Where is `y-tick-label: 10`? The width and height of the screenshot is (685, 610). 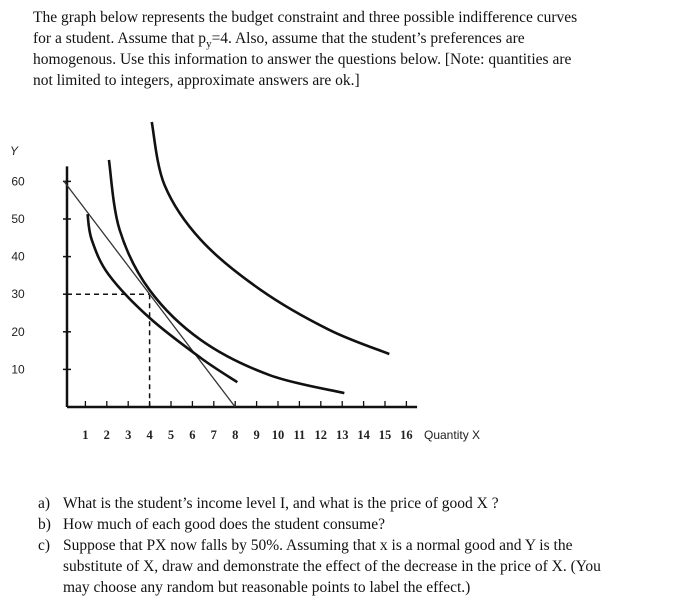
y-tick-label: 10 is located at coordinates (18, 369).